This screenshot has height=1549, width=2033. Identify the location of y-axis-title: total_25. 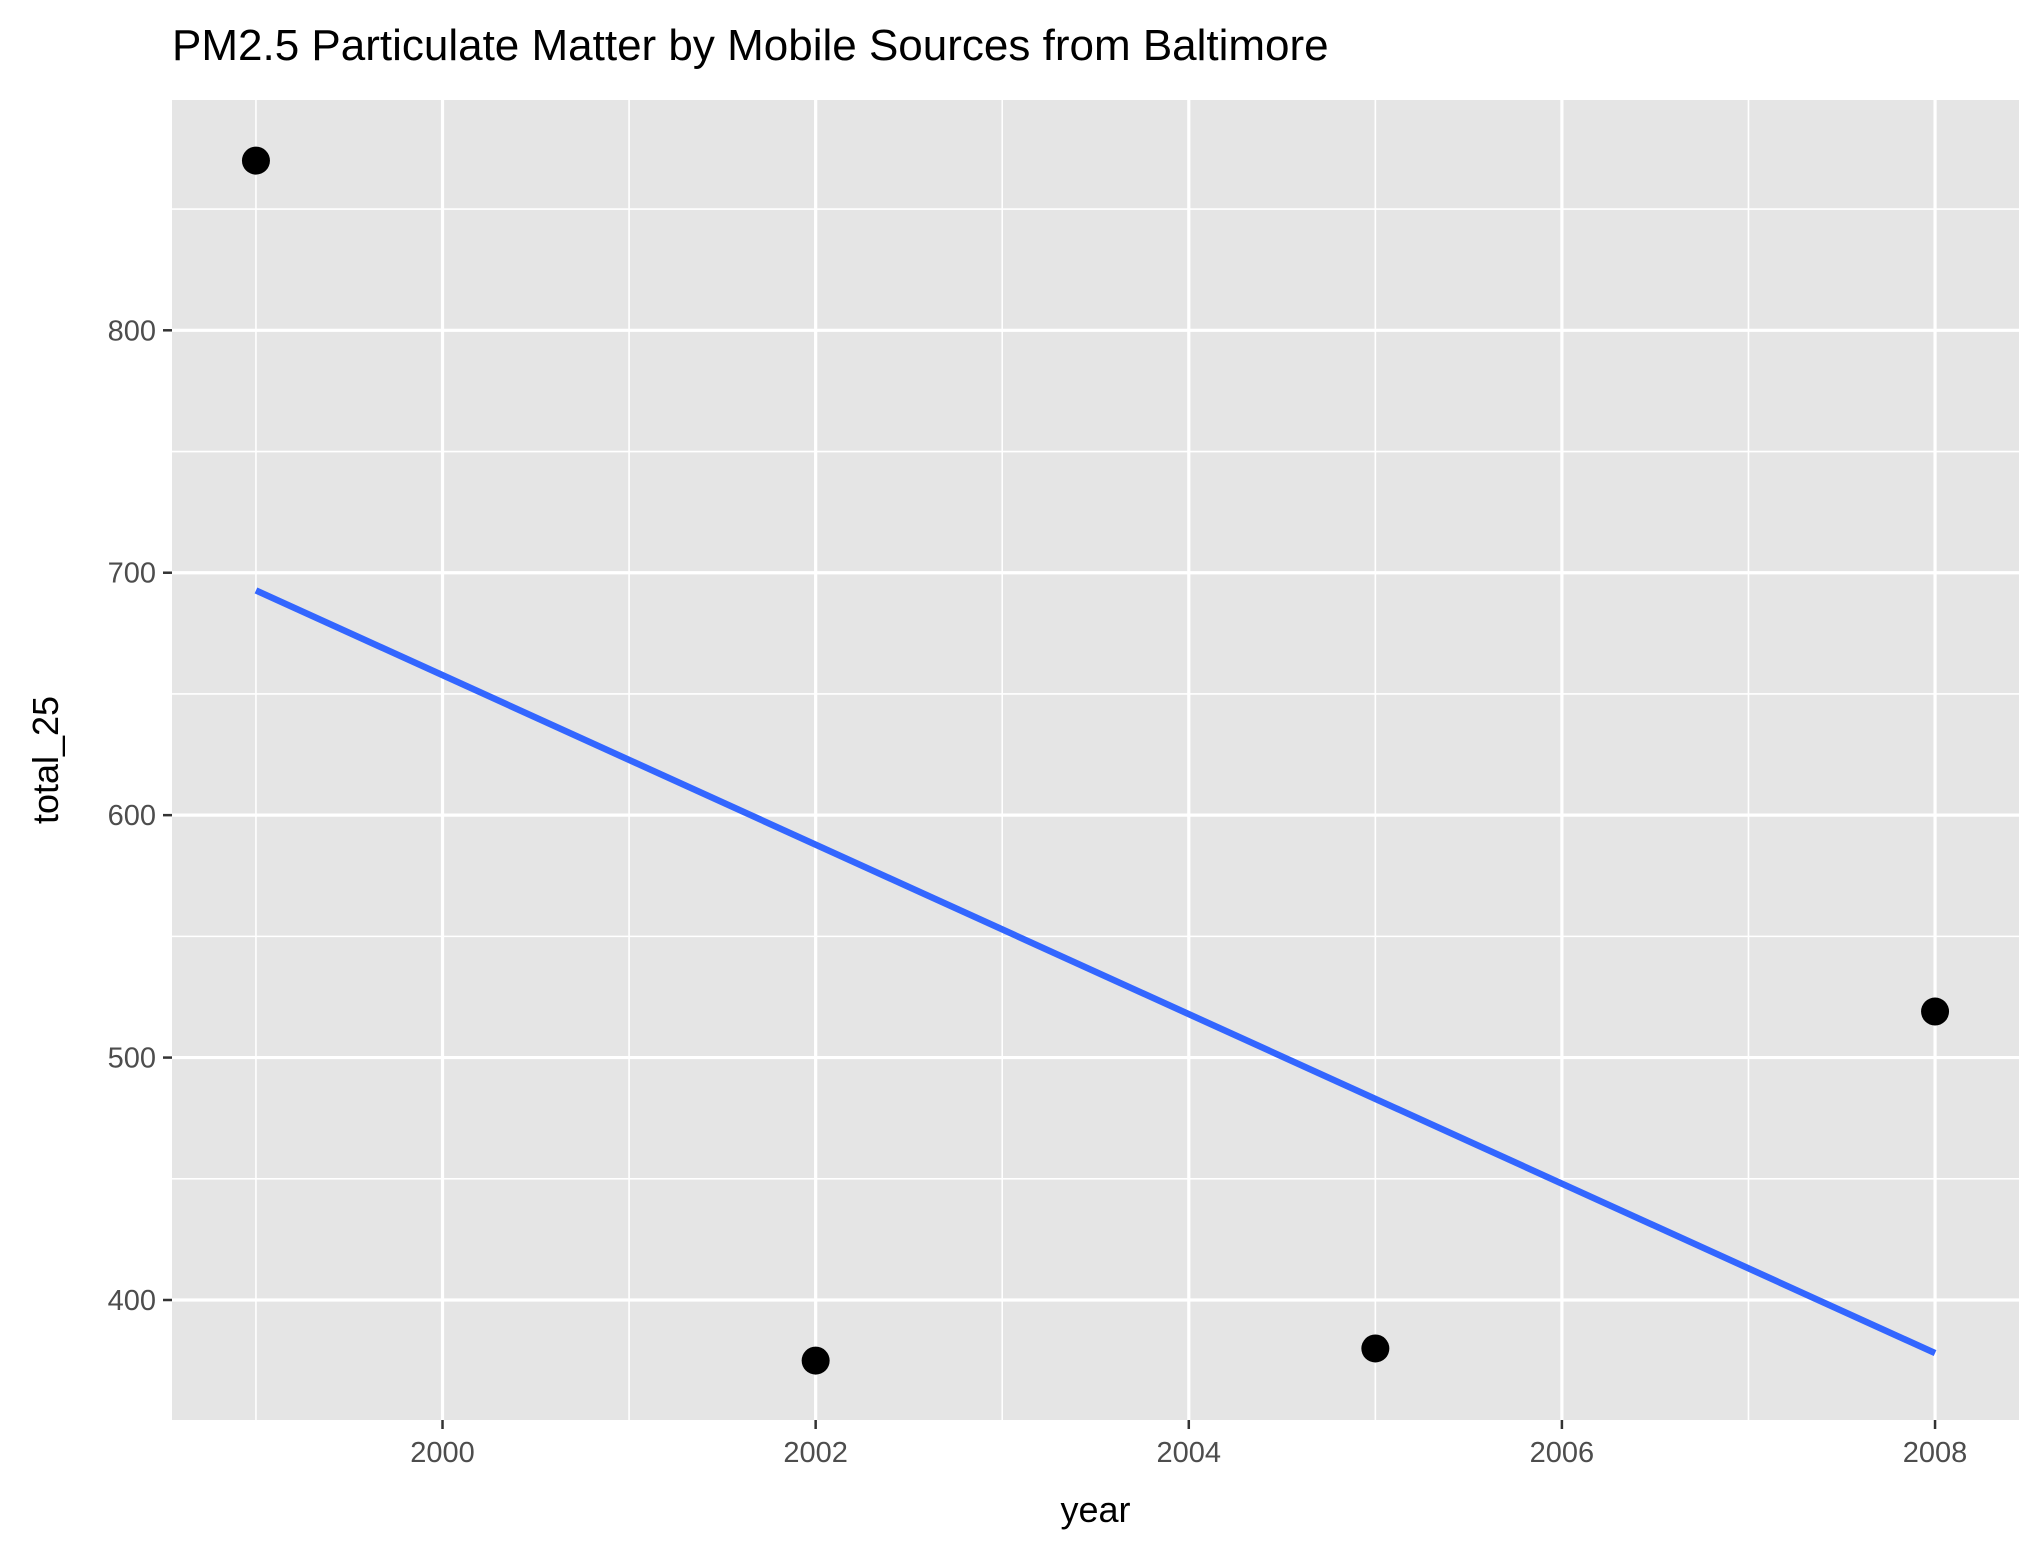
(45, 760).